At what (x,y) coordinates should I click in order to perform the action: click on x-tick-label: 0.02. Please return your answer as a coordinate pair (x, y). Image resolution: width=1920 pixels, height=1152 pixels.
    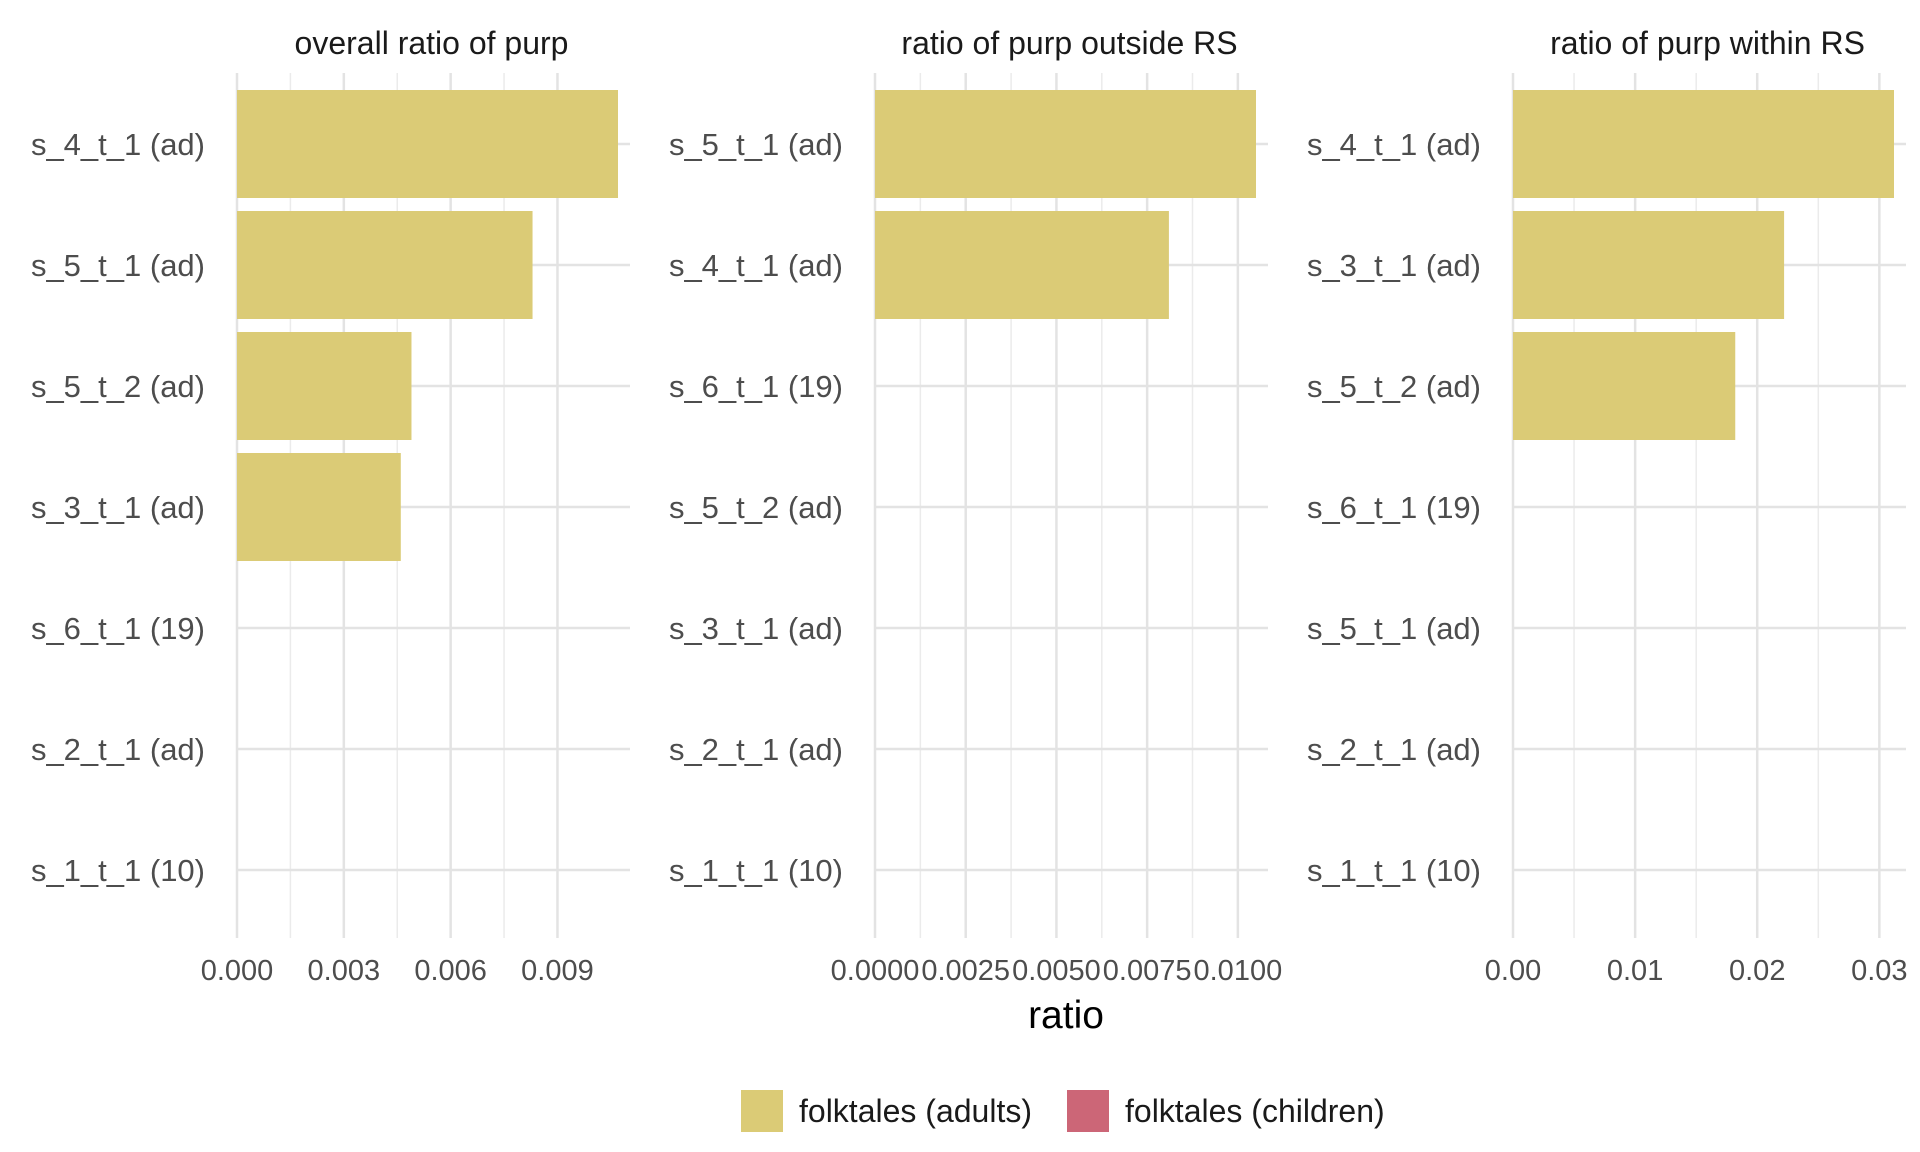
    Looking at the image, I should click on (1757, 971).